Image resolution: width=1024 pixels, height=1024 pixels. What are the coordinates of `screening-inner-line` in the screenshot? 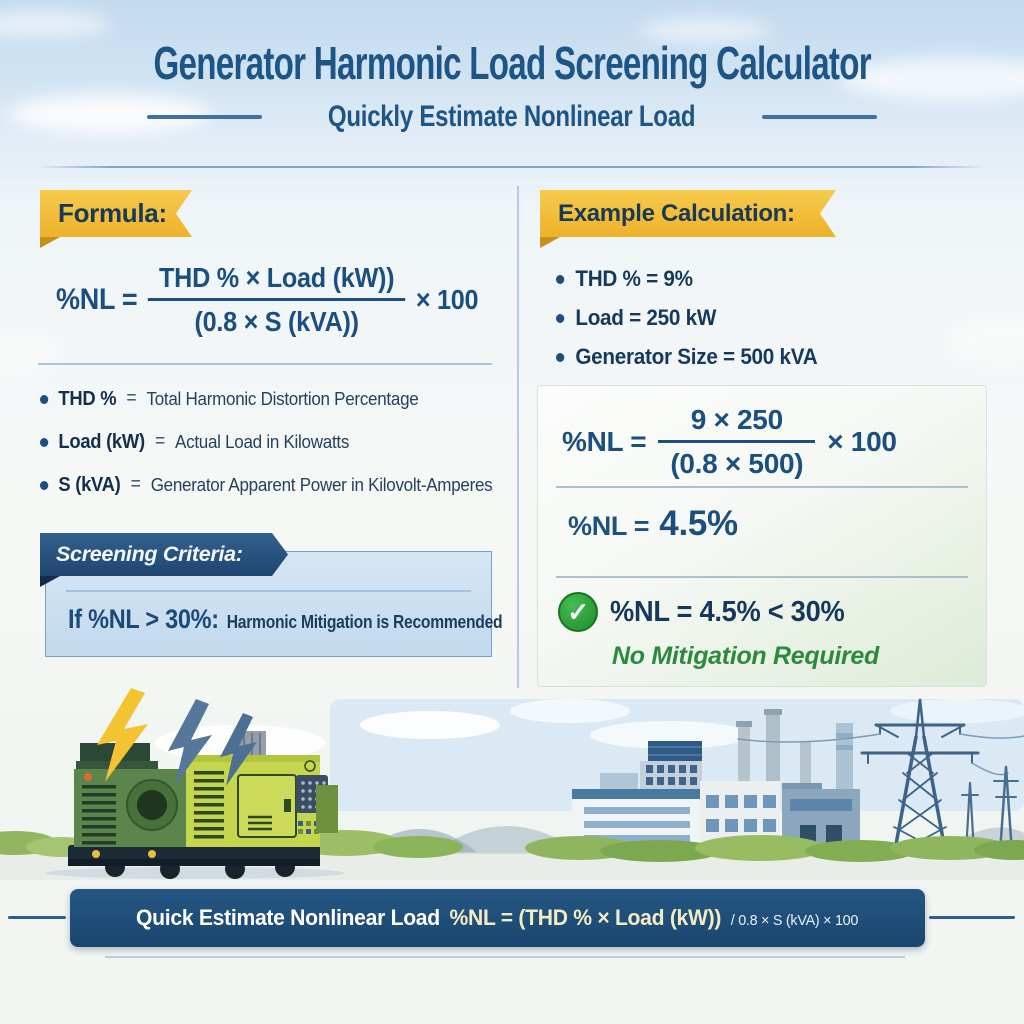 It's located at (268, 591).